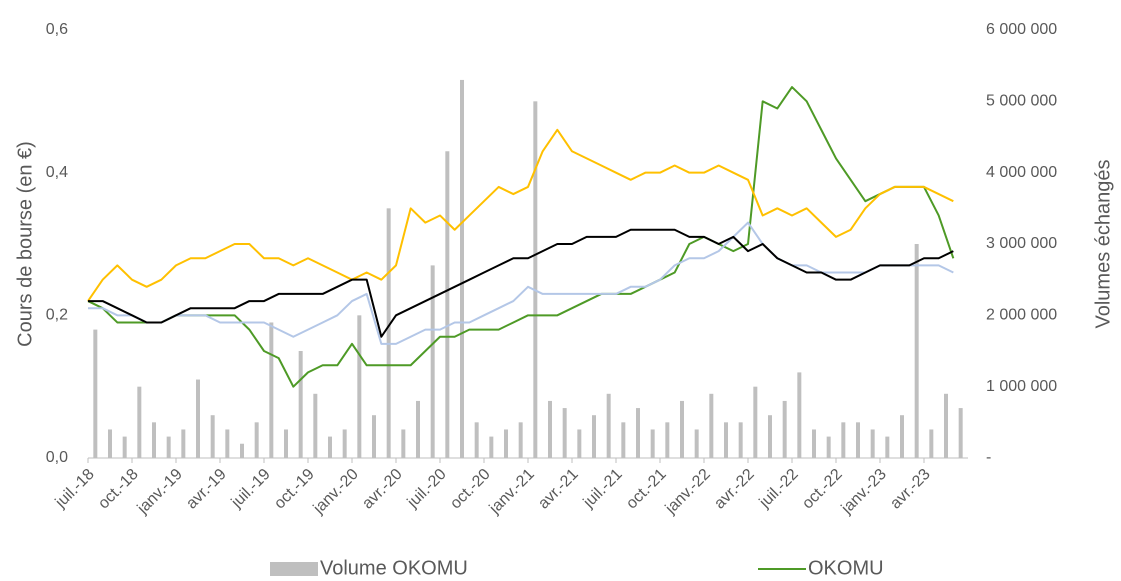 The width and height of the screenshot is (1121, 581). What do you see at coordinates (57, 315) in the screenshot?
I see `y-tick-label: 0,2` at bounding box center [57, 315].